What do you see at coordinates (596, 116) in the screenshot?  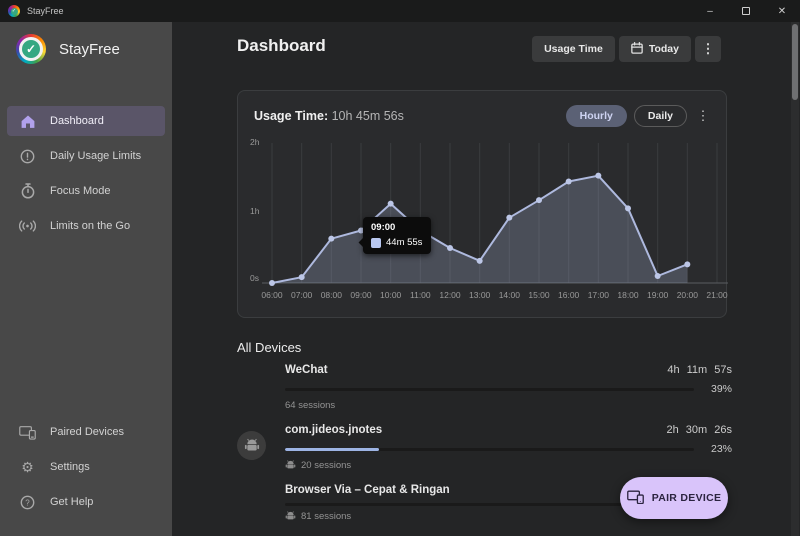 I see `hourly-toggle: Hourly` at bounding box center [596, 116].